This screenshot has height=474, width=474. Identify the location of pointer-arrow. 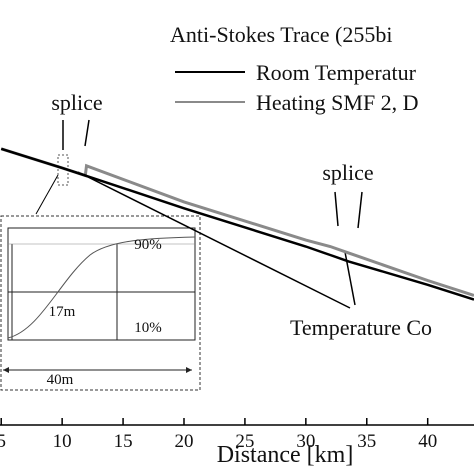
(47, 194).